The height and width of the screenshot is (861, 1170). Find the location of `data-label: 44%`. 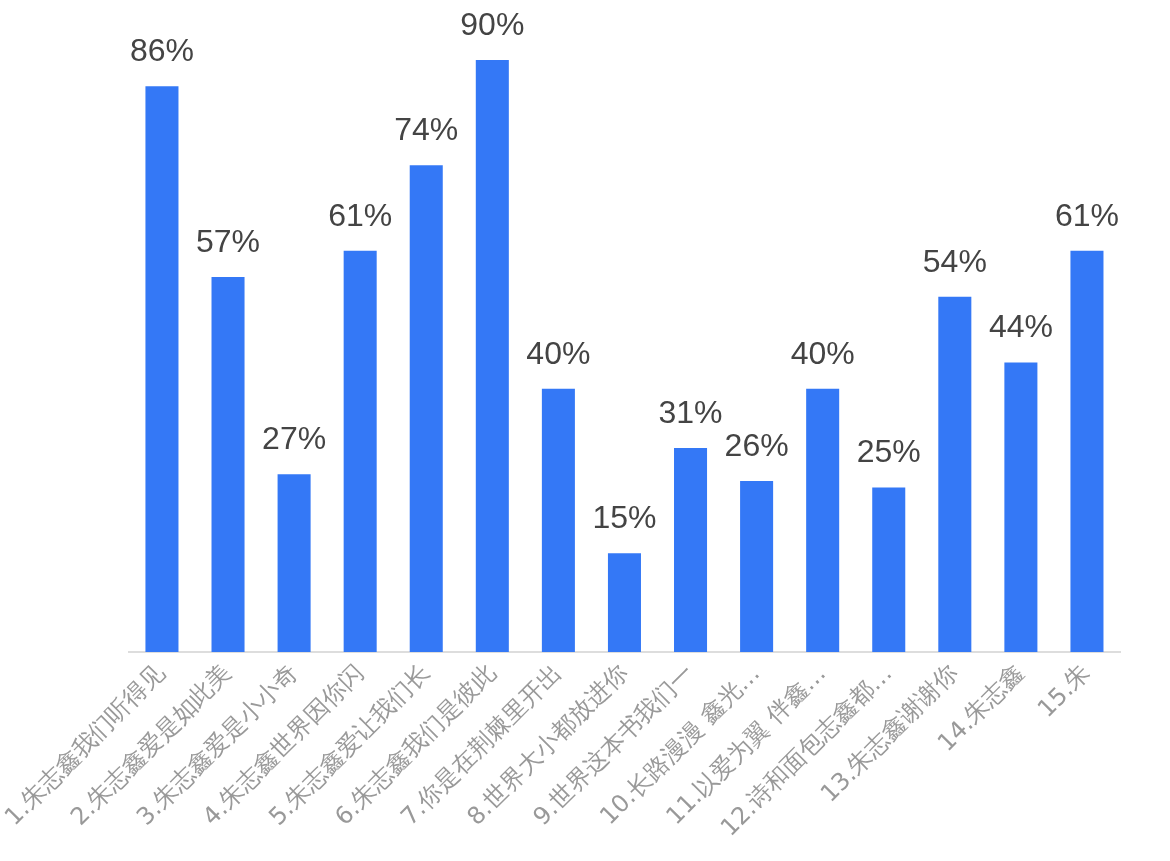

data-label: 44% is located at coordinates (1020, 326).